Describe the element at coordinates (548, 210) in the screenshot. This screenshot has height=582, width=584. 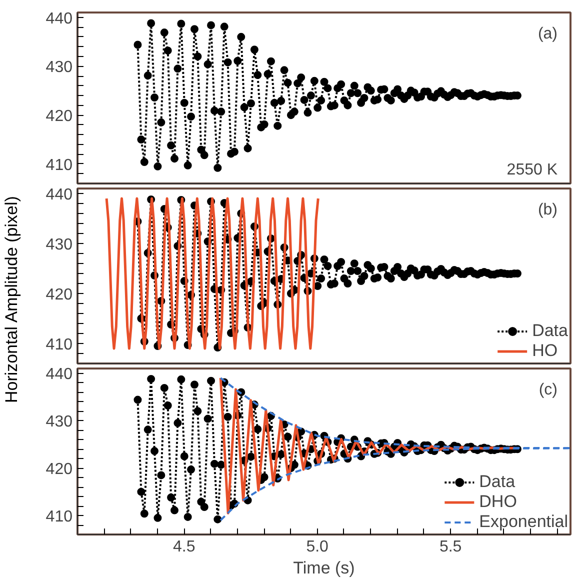
I see `annotation: (b)` at that location.